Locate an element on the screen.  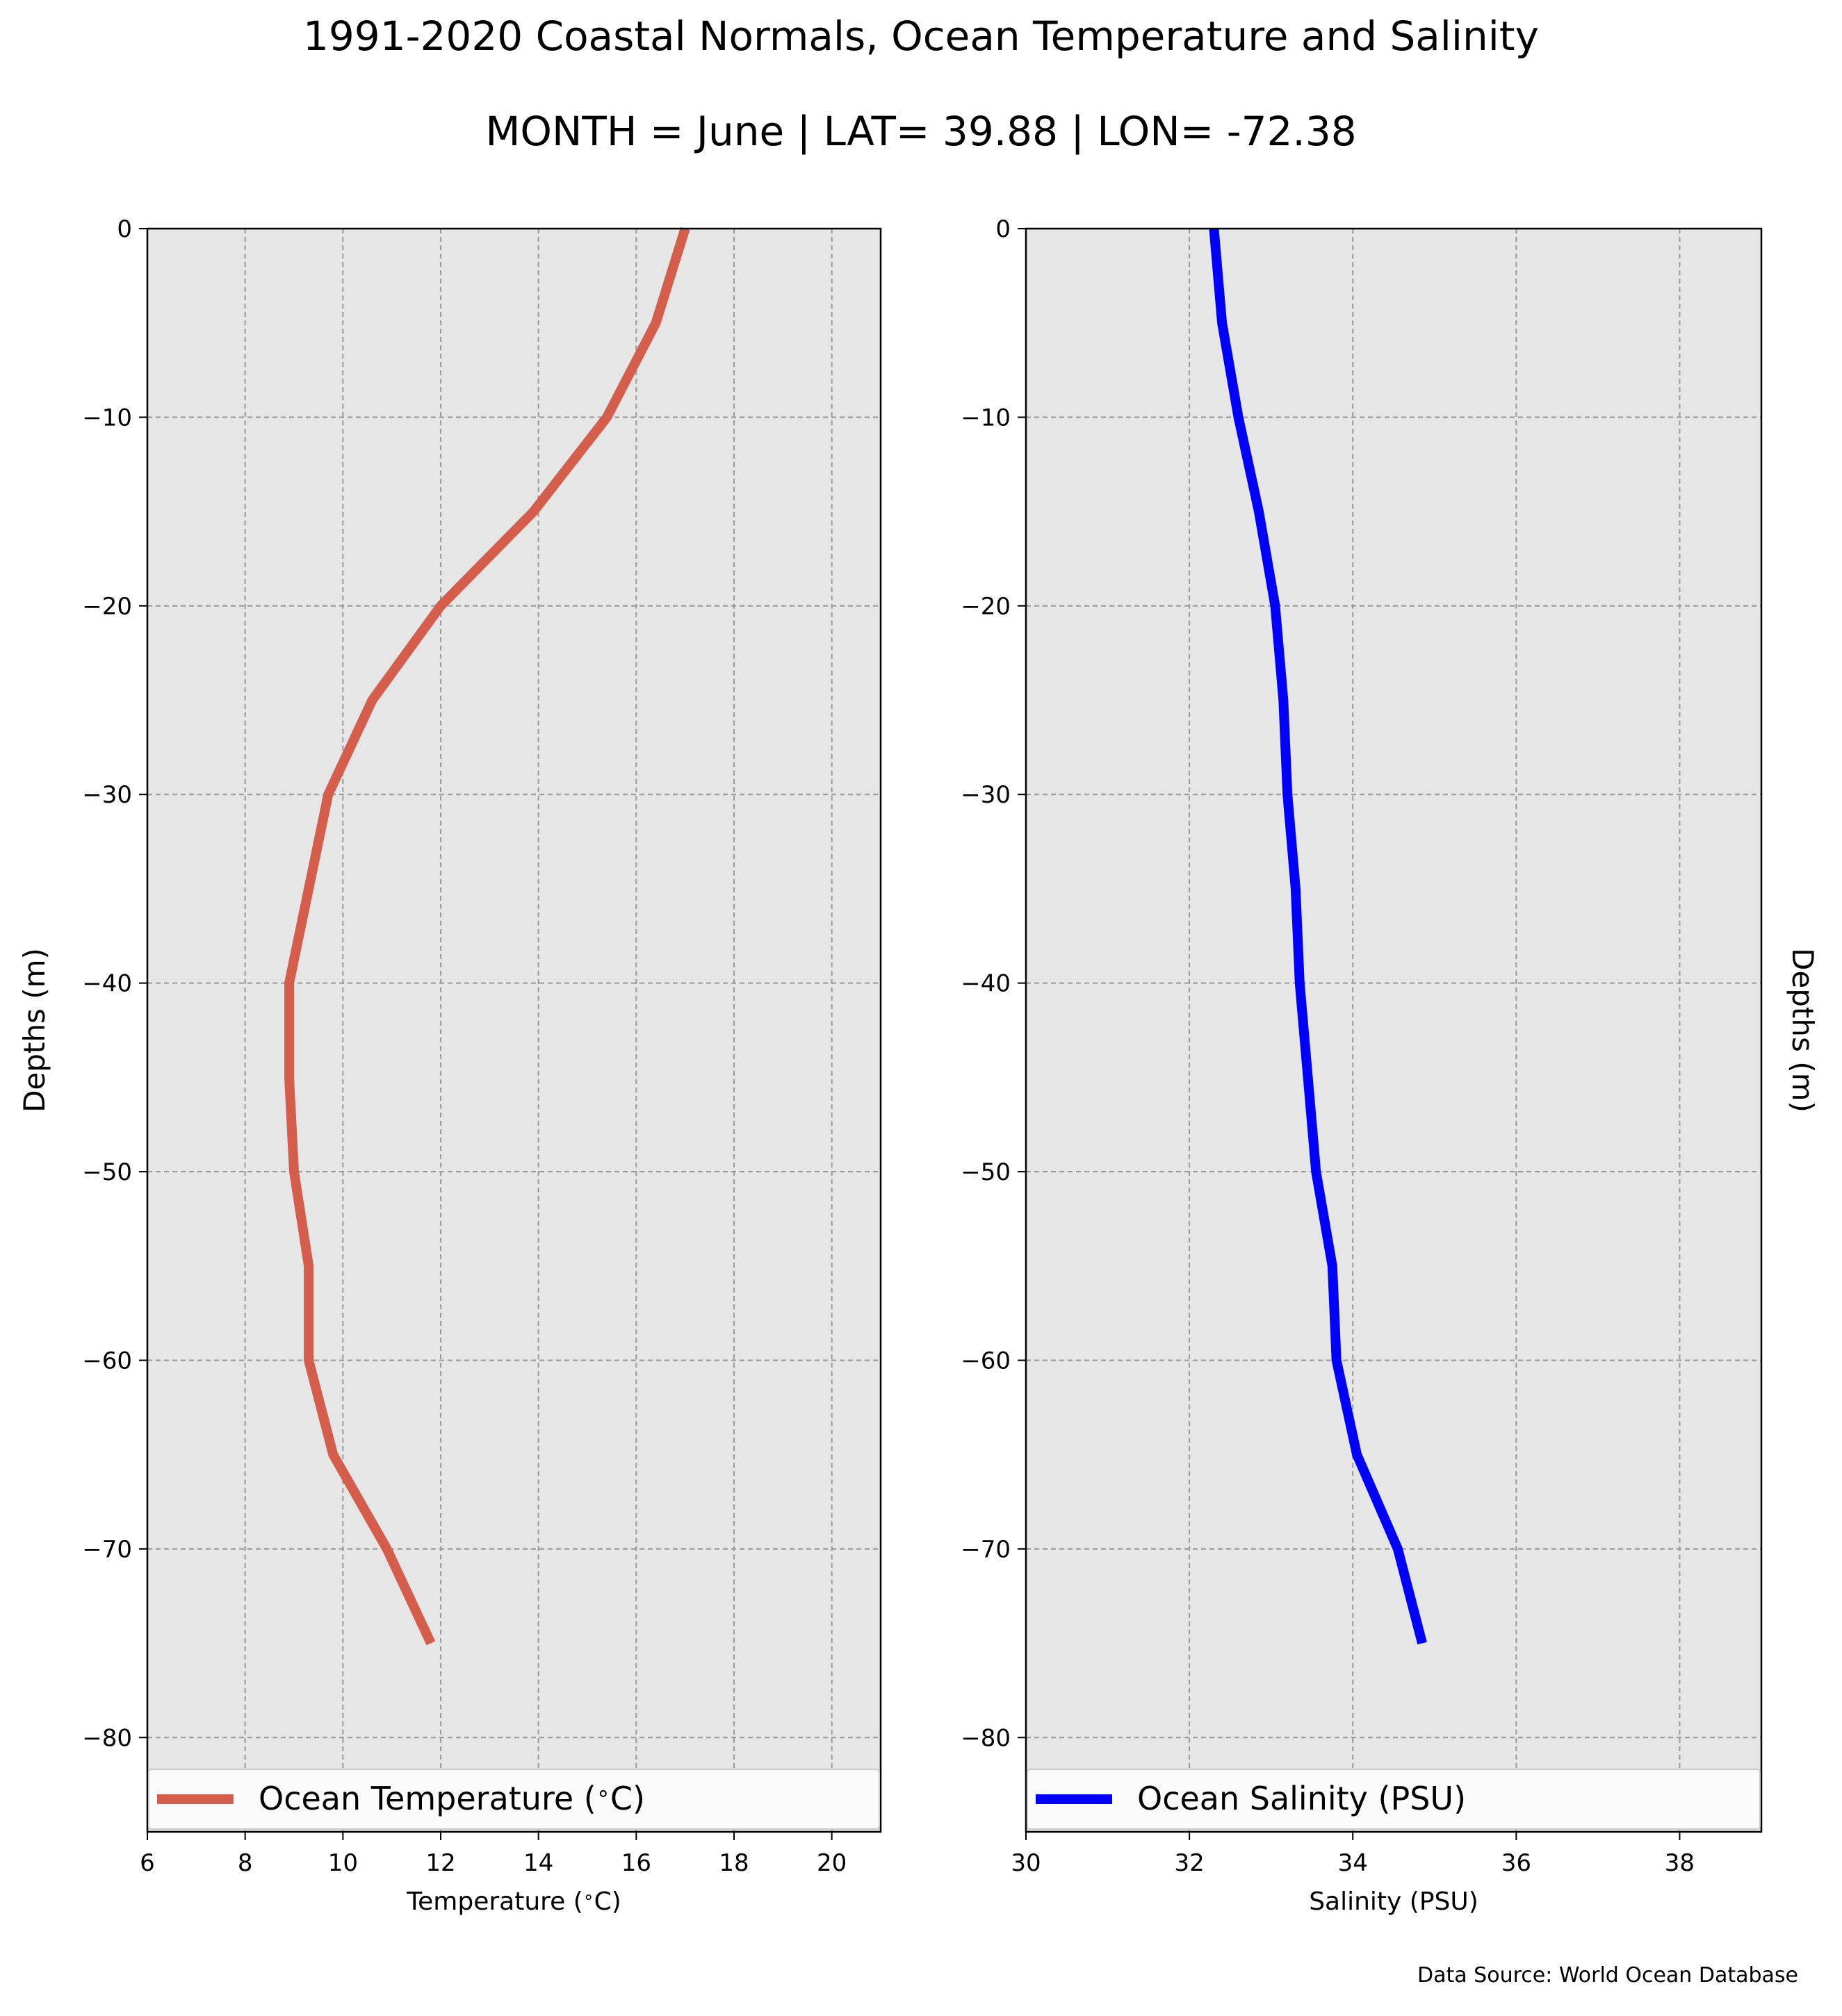
x-tick-label: 30 is located at coordinates (1026, 1863).